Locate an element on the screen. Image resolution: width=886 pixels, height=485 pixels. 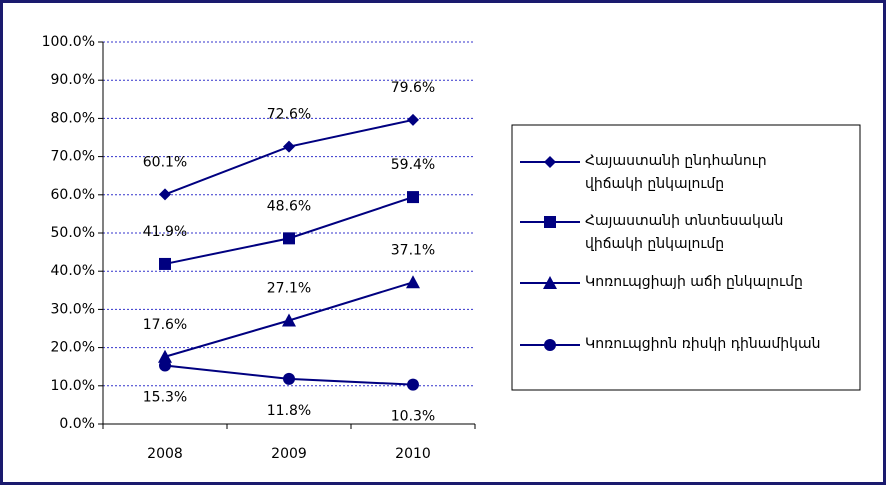
data-label: 59.4% is located at coordinates (413, 165).